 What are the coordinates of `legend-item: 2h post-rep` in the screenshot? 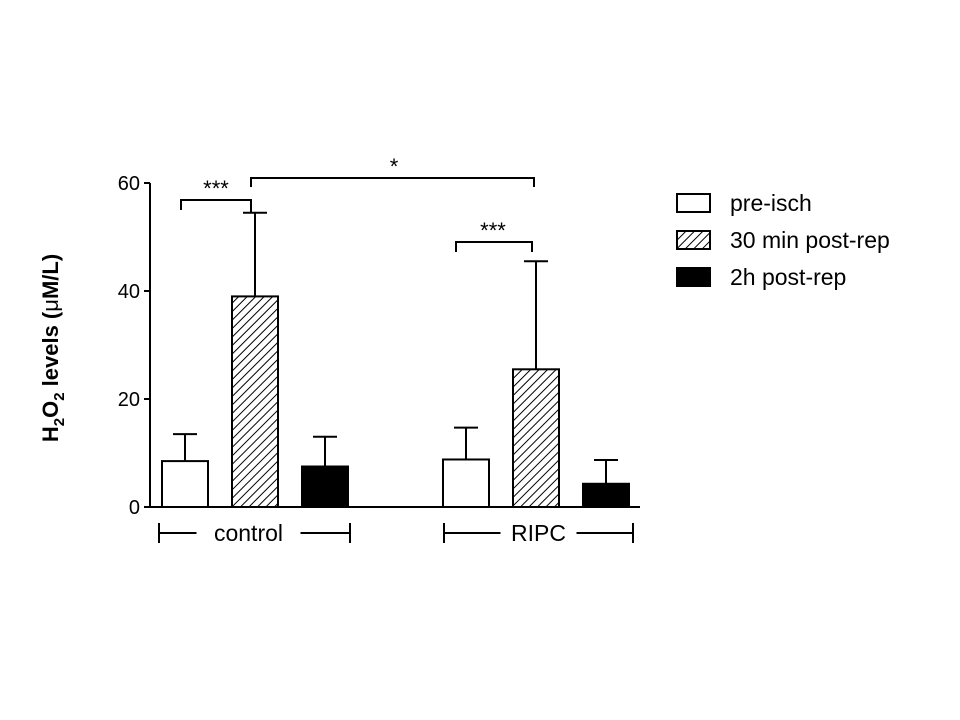 It's located at (761, 277).